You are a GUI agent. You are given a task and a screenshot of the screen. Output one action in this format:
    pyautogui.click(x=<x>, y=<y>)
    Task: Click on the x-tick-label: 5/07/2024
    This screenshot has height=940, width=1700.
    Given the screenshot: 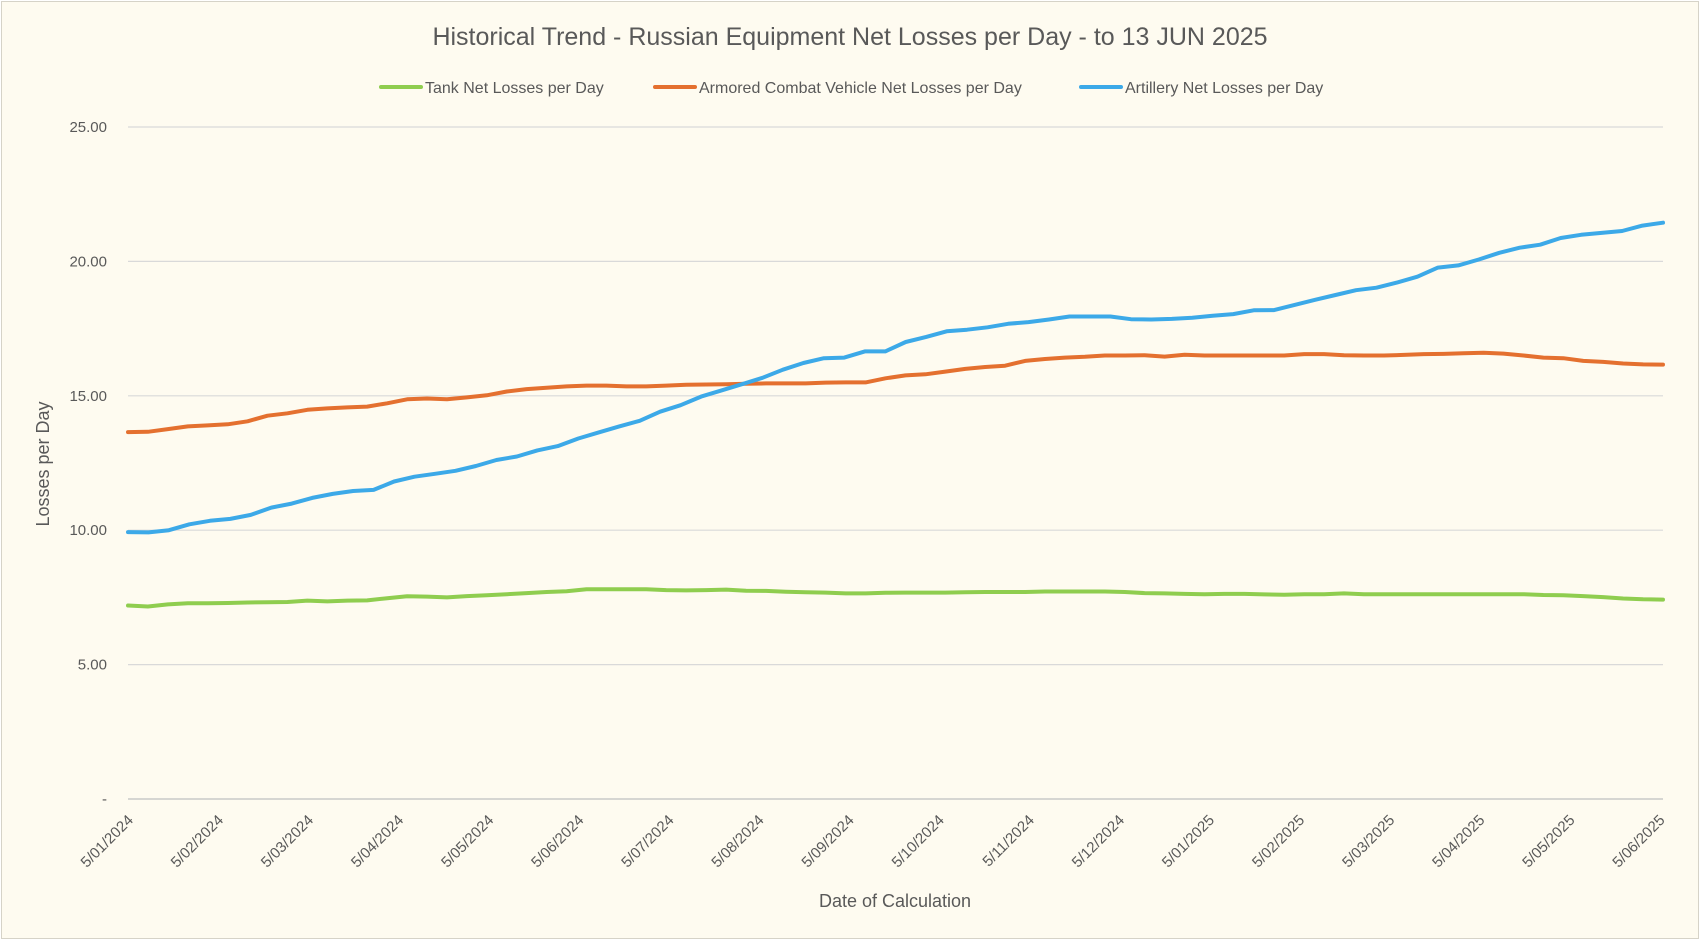 What is the action you would take?
    pyautogui.click(x=647, y=841)
    